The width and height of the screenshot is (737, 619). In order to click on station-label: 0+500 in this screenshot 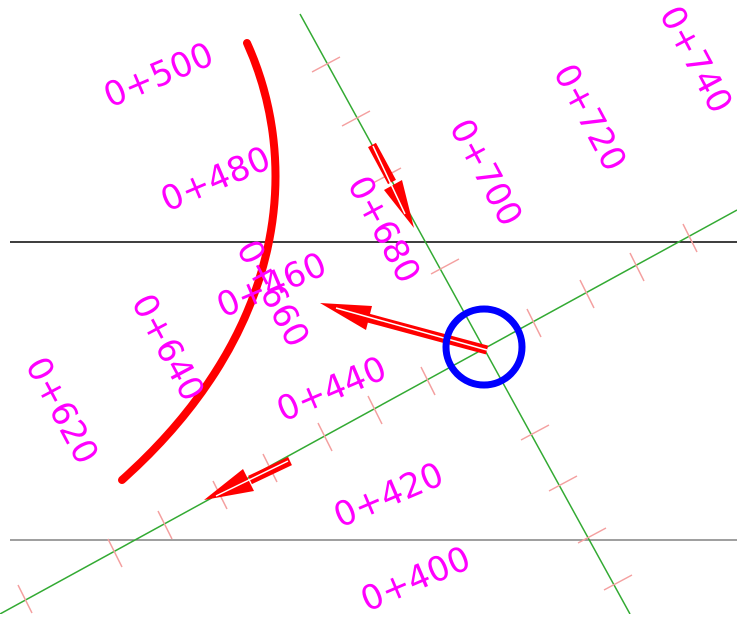, I will do `click(159, 76)`.